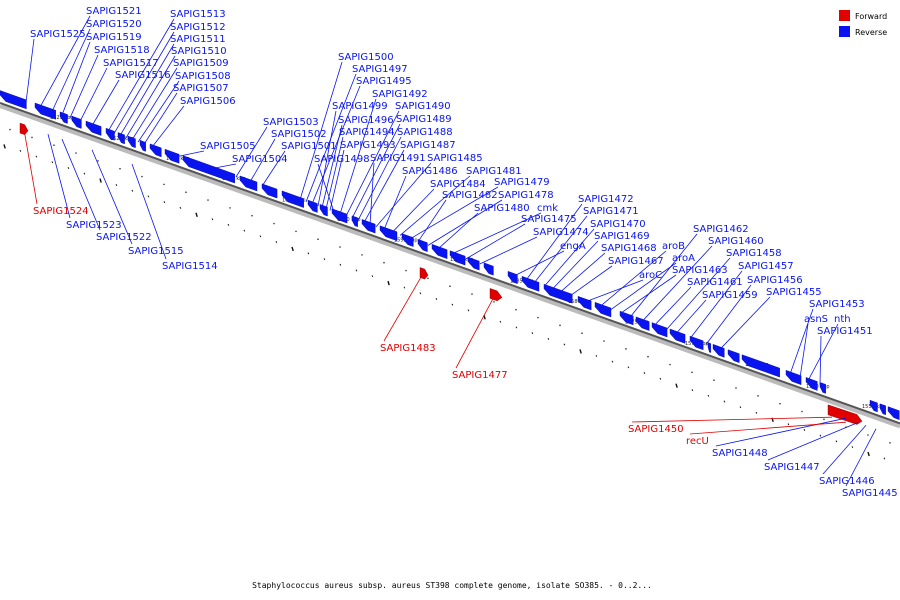 Image resolution: width=900 pixels, height=600 pixels. What do you see at coordinates (730, 295) in the screenshot?
I see `gene-label-sapig1459: SAPIG1459` at bounding box center [730, 295].